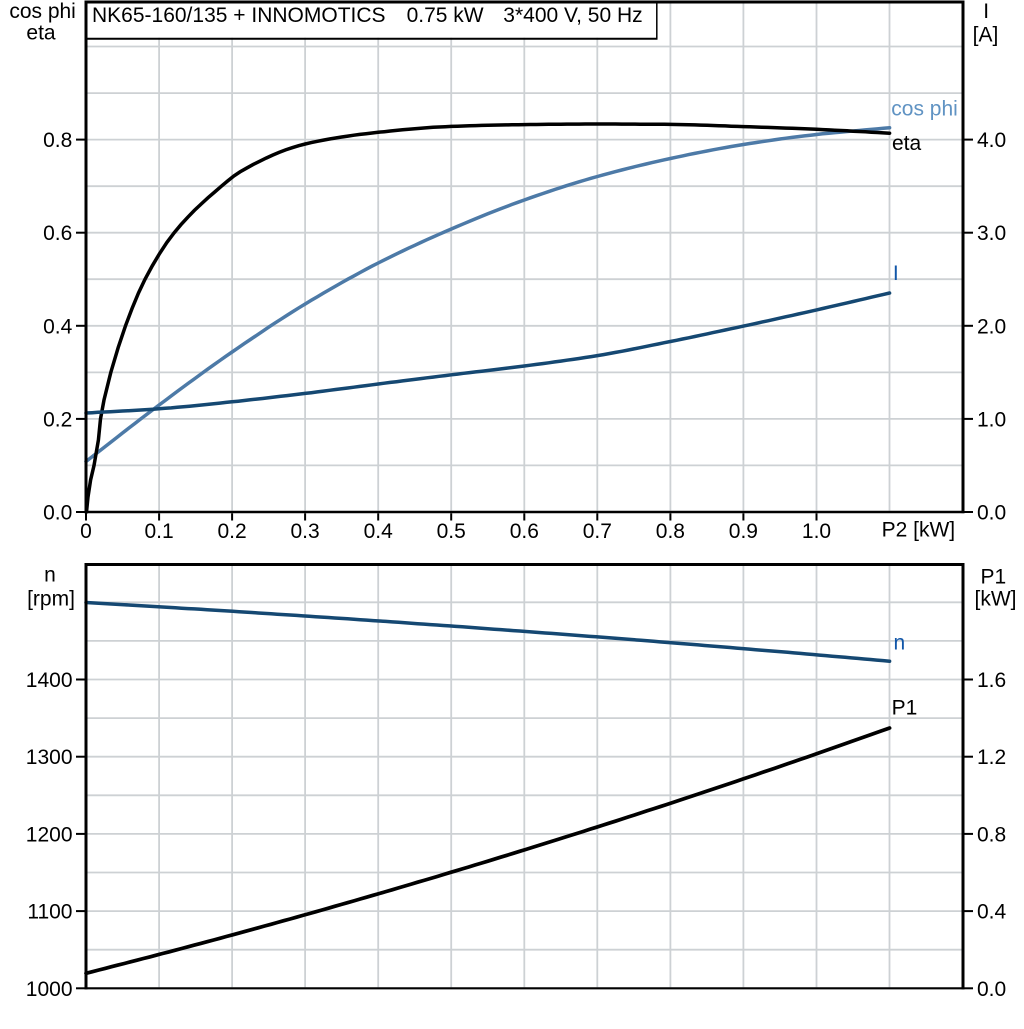  What do you see at coordinates (991, 757) in the screenshot?
I see `svg-text: 1.2` at bounding box center [991, 757].